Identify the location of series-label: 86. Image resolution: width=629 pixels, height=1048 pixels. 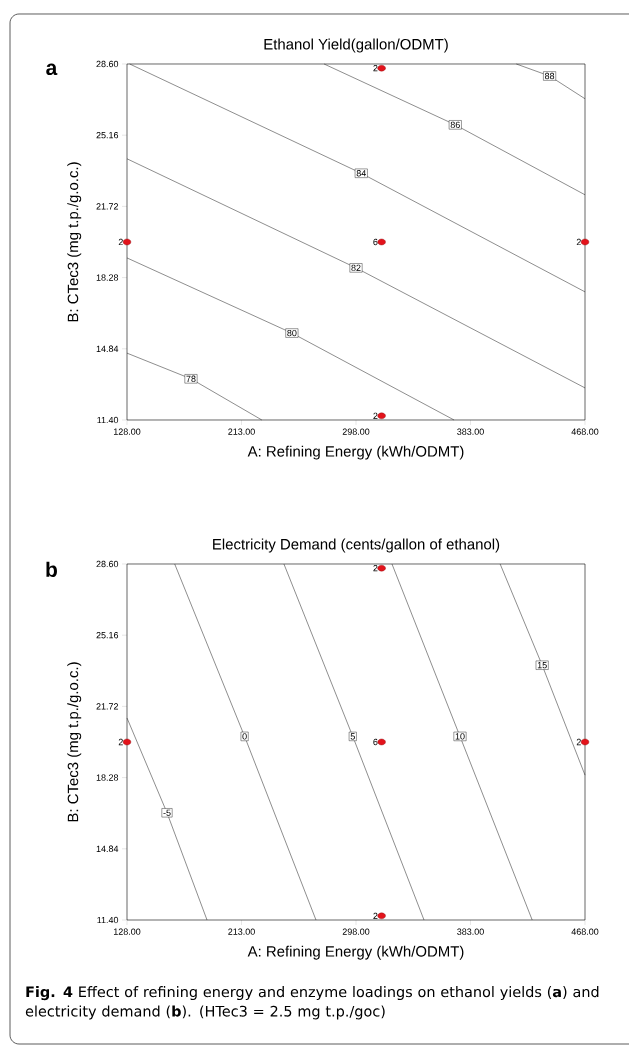
(455, 125).